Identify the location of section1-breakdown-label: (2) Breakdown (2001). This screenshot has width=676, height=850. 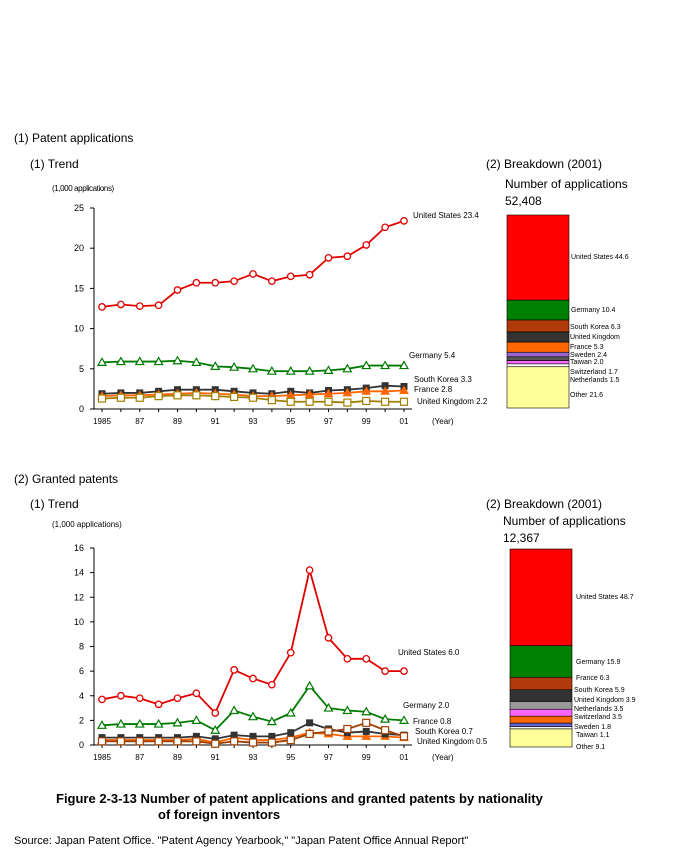
(544, 164).